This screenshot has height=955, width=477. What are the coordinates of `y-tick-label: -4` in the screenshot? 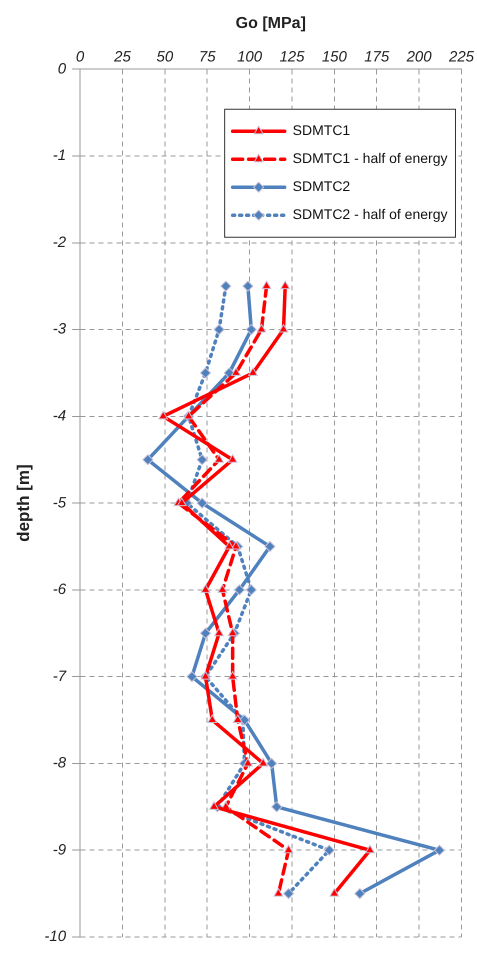 It's located at (59, 415).